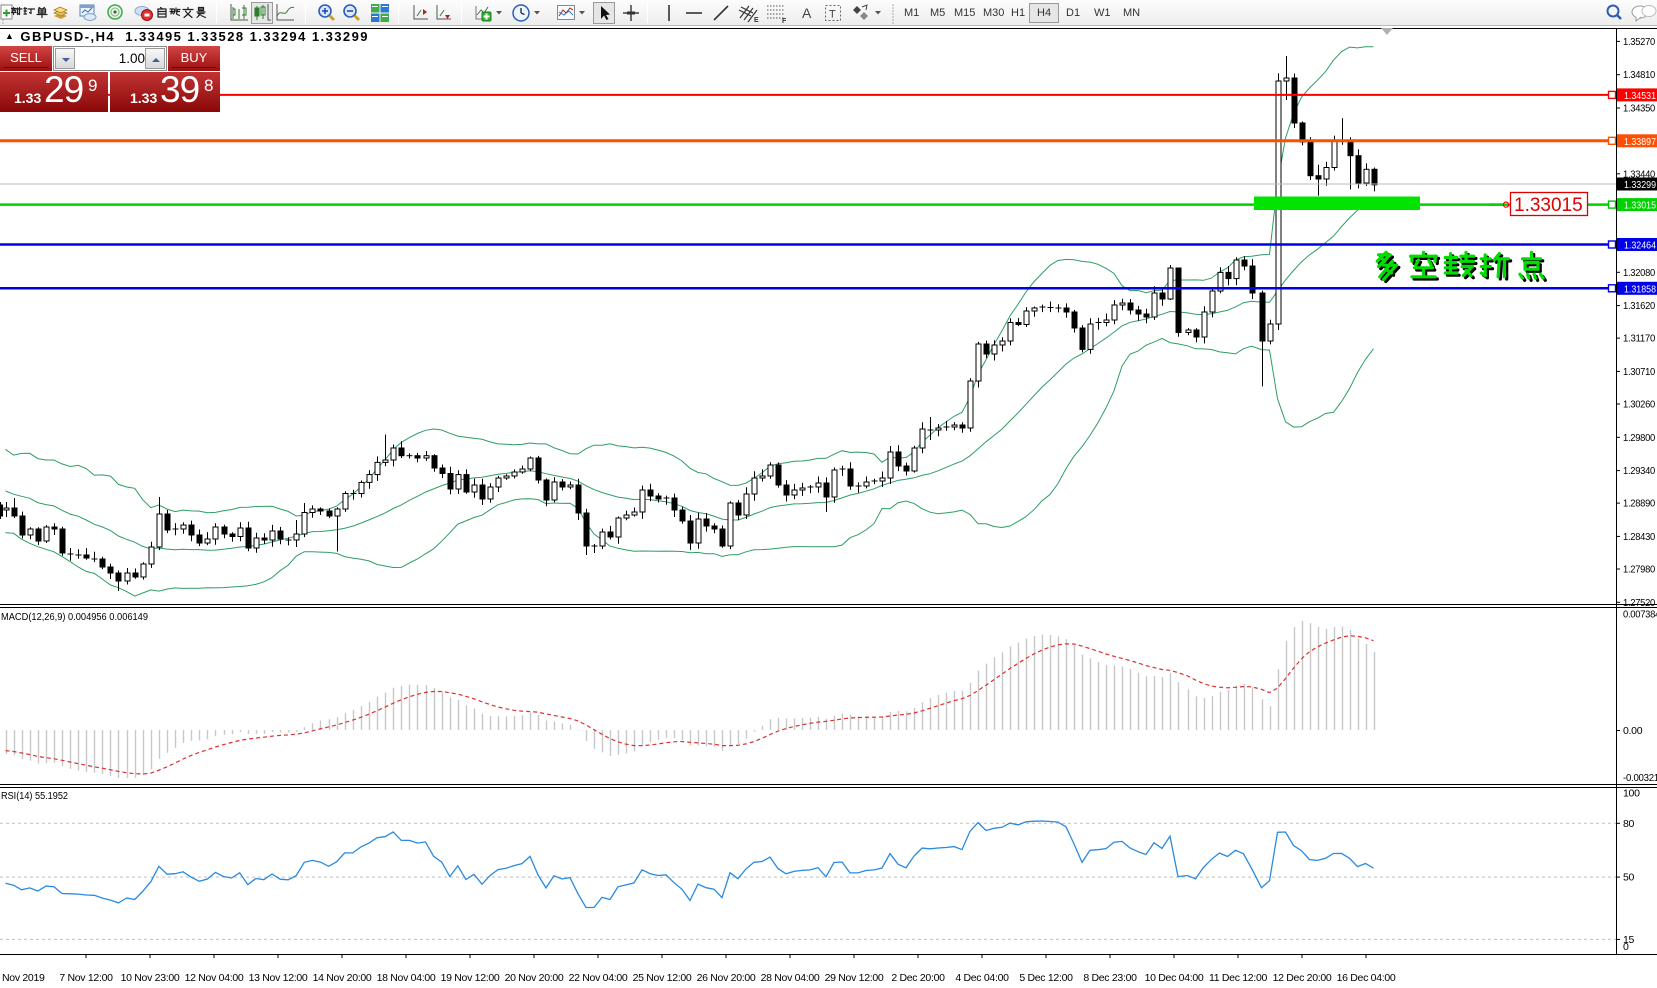 The height and width of the screenshot is (988, 1657). I want to click on svg-text: 1.30260, so click(1639, 405).